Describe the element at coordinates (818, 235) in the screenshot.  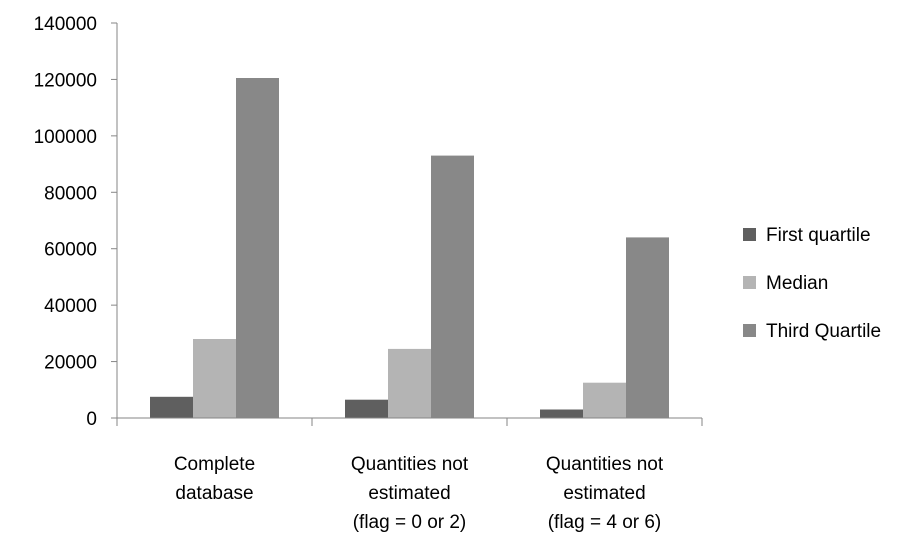
I see `legend-label-first-quartile: First quartile` at that location.